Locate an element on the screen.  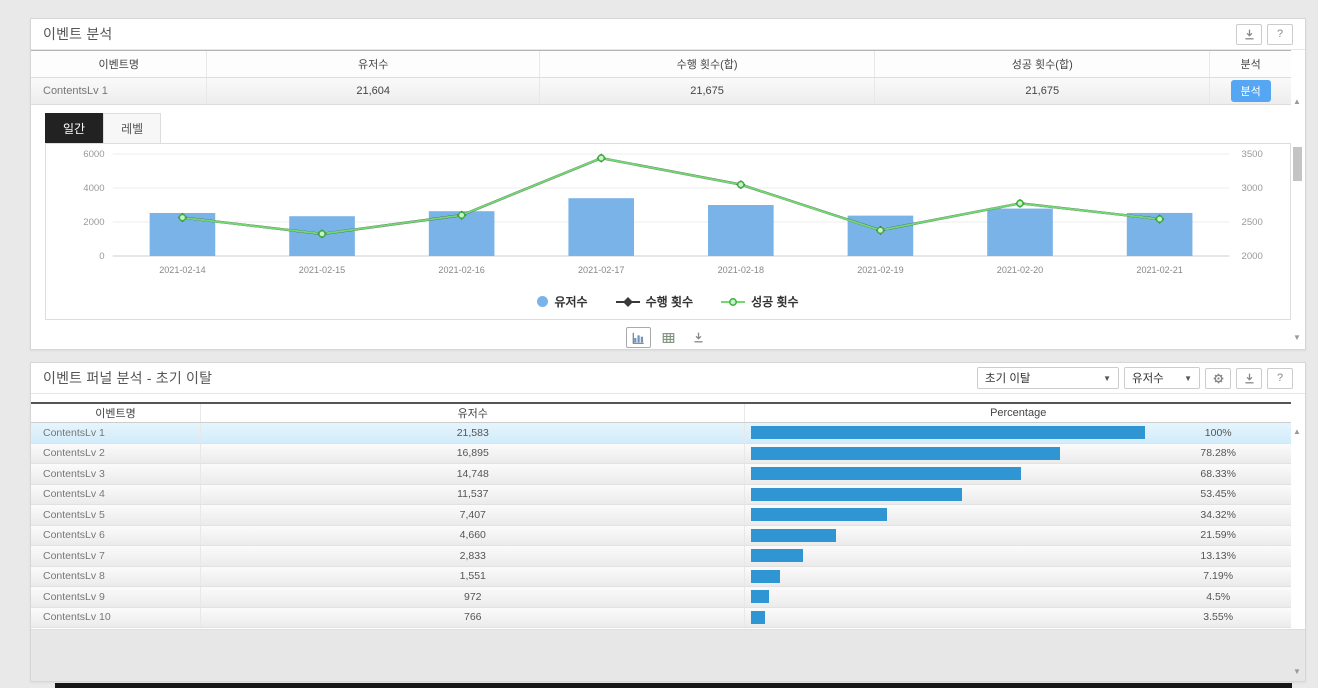
chart-tabs: 일간 레벨 is located at coordinates (675, 128).